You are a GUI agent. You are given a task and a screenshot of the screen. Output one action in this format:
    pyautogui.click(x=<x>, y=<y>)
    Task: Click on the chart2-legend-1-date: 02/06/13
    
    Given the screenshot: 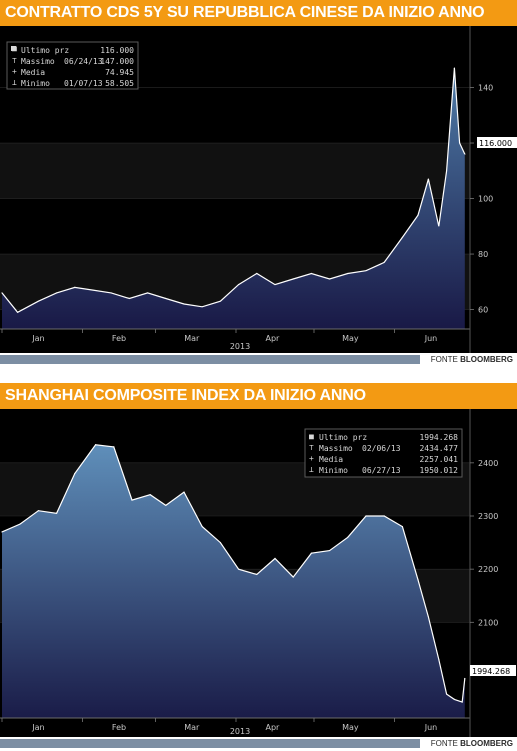 What is the action you would take?
    pyautogui.click(x=381, y=448)
    